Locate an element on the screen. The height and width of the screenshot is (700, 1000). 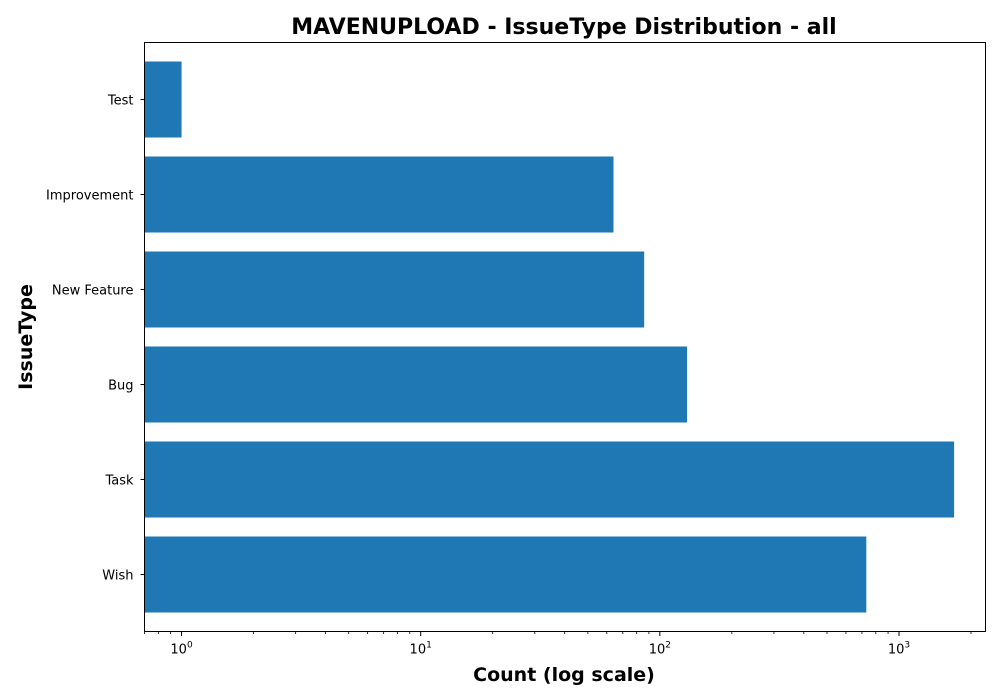
y-axis-label: IssueType is located at coordinates (26, 337).